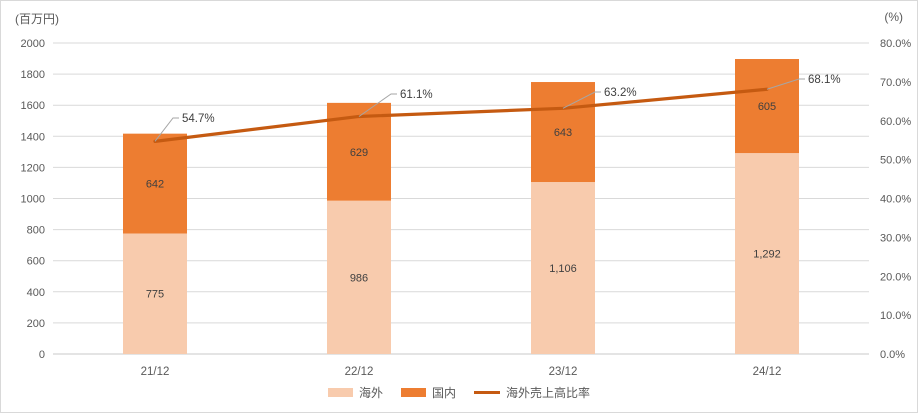  I want to click on bar-value-label-domestic: 605, so click(767, 107).